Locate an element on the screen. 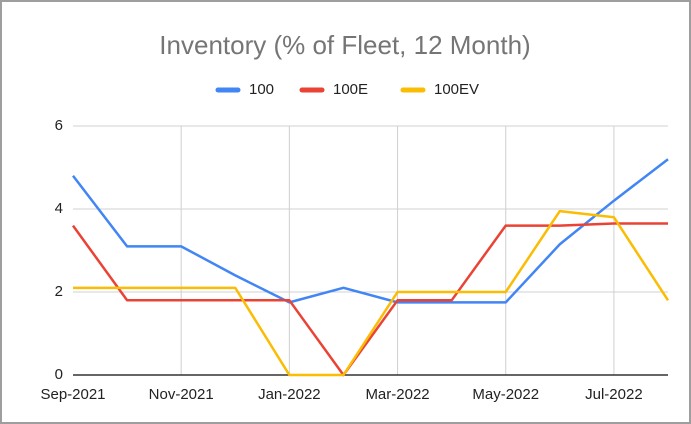 The height and width of the screenshot is (424, 691). x-tick-label: Jul-2022 is located at coordinates (614, 394).